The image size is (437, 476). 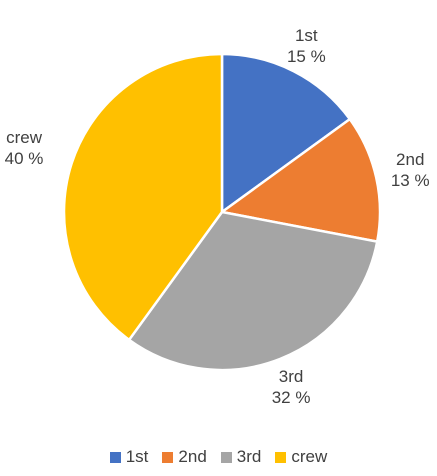 What do you see at coordinates (309, 456) in the screenshot?
I see `legend-label-crew: crew` at bounding box center [309, 456].